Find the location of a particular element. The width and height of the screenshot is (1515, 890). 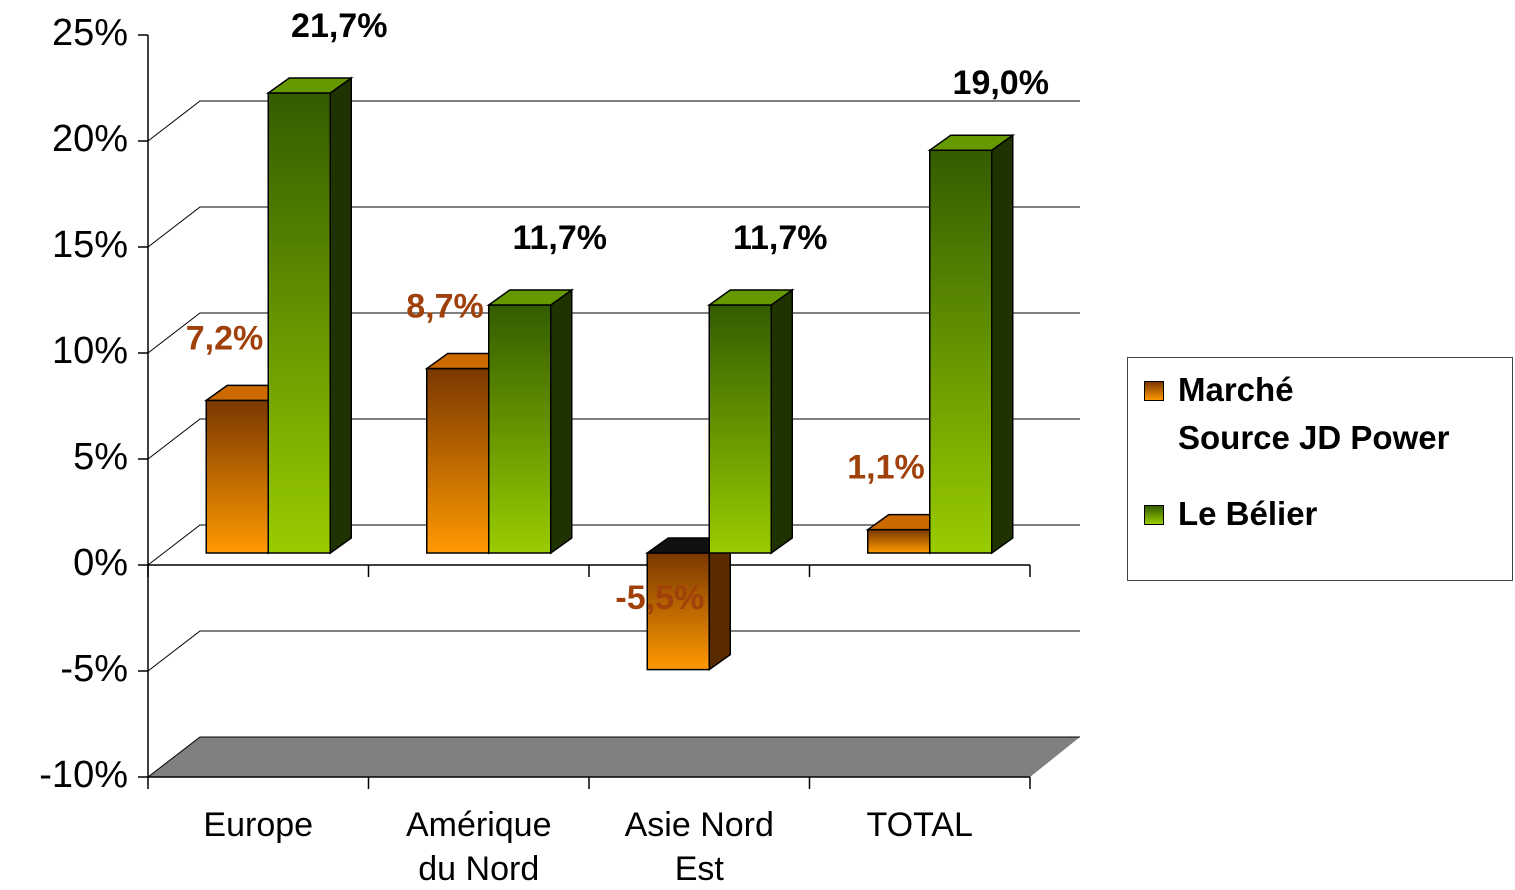

x-tick-label: TOTAL is located at coordinates (919, 825).